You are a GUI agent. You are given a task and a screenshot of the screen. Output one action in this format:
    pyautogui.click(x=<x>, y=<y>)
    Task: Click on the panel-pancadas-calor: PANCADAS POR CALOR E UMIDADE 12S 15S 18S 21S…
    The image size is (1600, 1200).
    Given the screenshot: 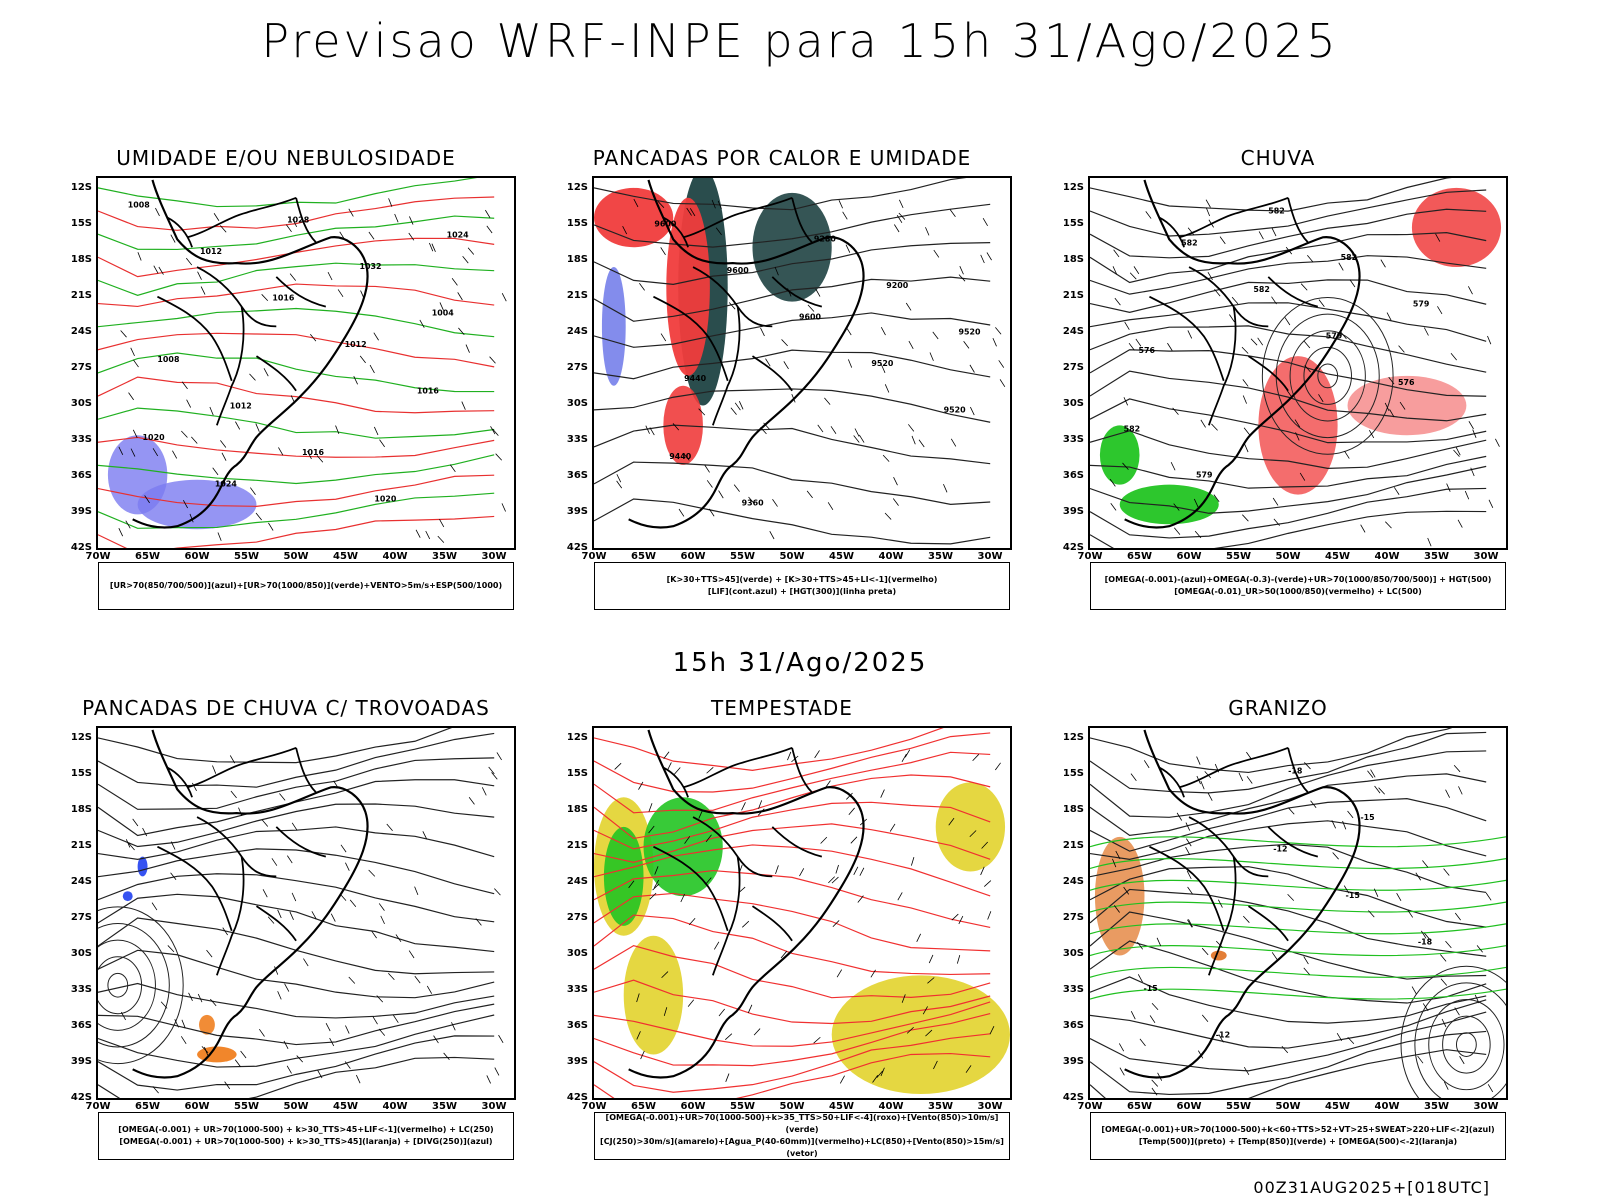 What is the action you would take?
    pyautogui.click(x=782, y=381)
    